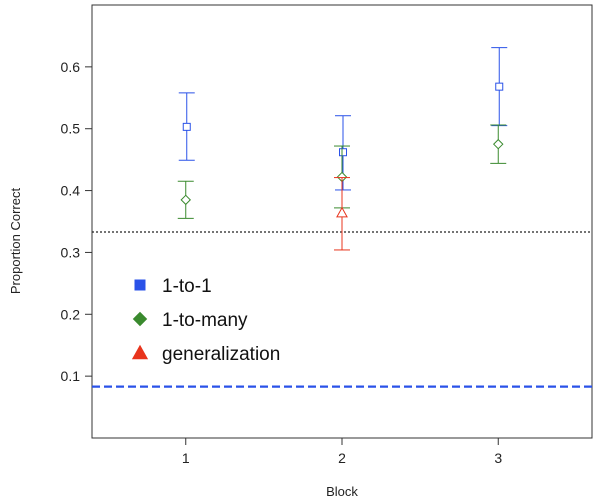 The height and width of the screenshot is (501, 595). Describe the element at coordinates (187, 286) in the screenshot. I see `legend-label: 1-to-1` at that location.